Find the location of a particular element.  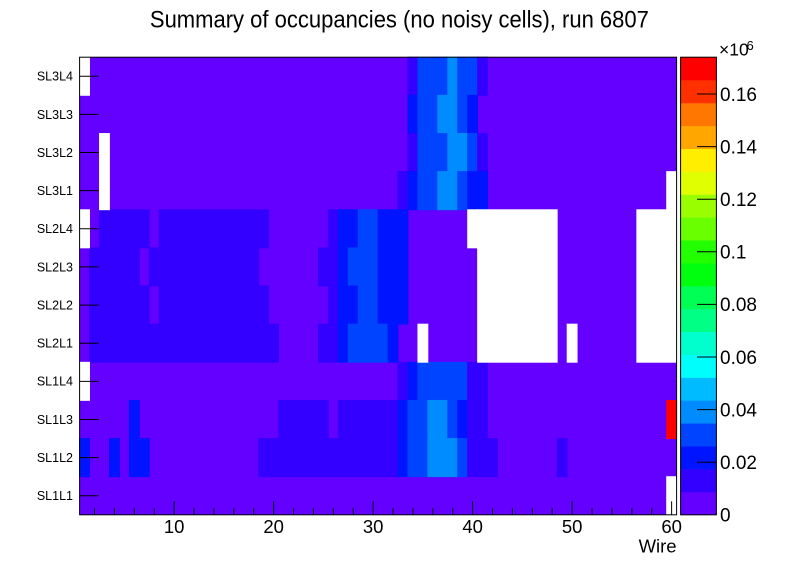

svg-text: 0.02 is located at coordinates (738, 463).